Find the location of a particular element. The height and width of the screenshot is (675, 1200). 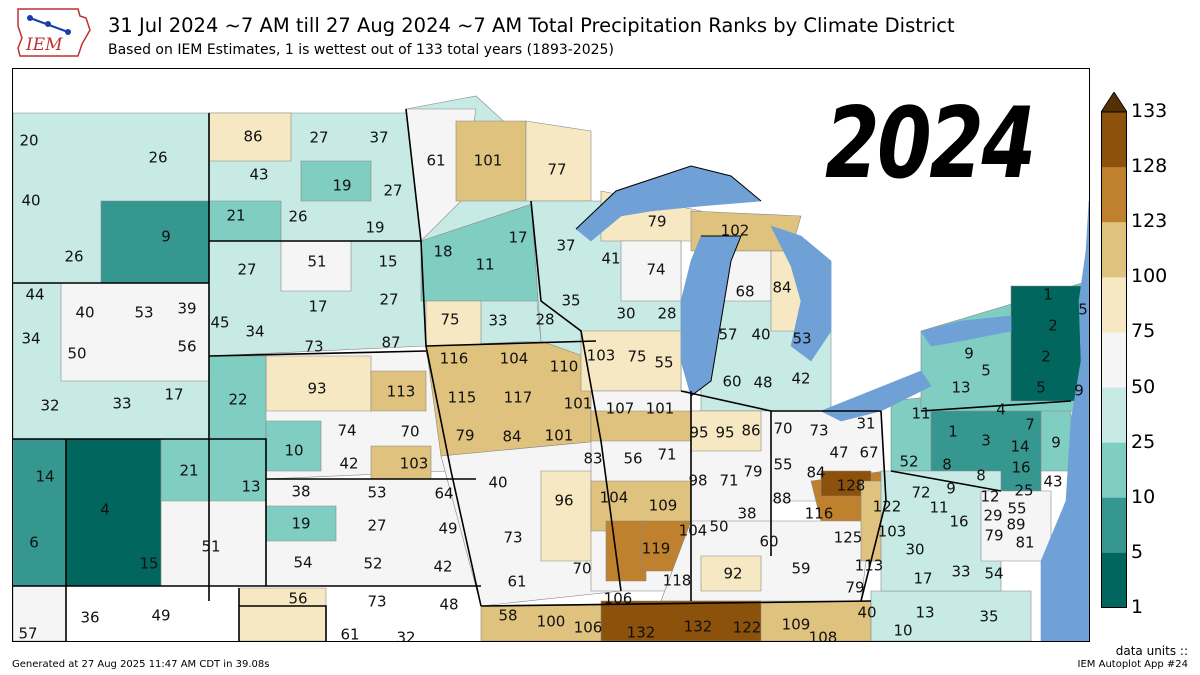

illinois-west-southern-district is located at coordinates (626, 551).